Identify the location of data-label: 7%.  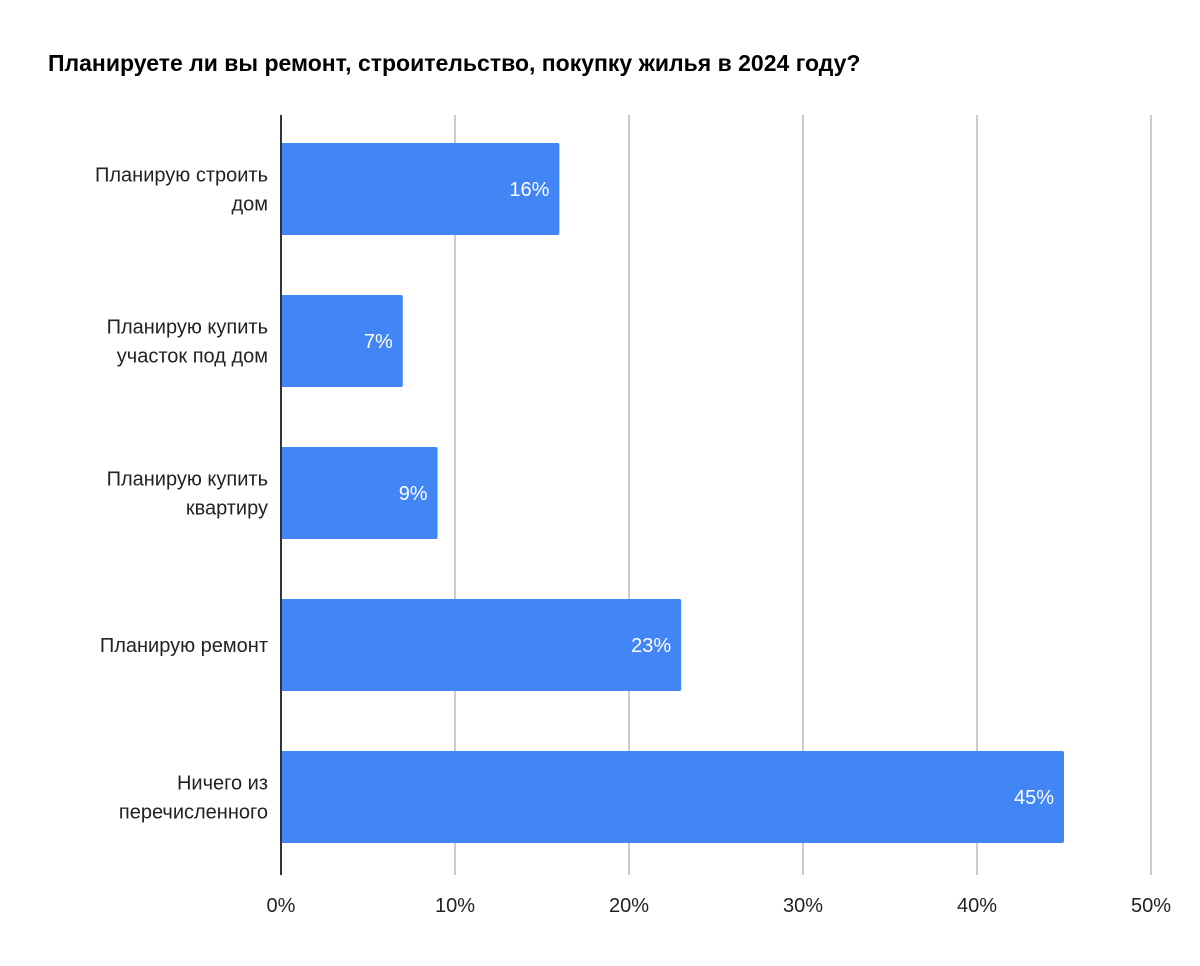
(378, 342).